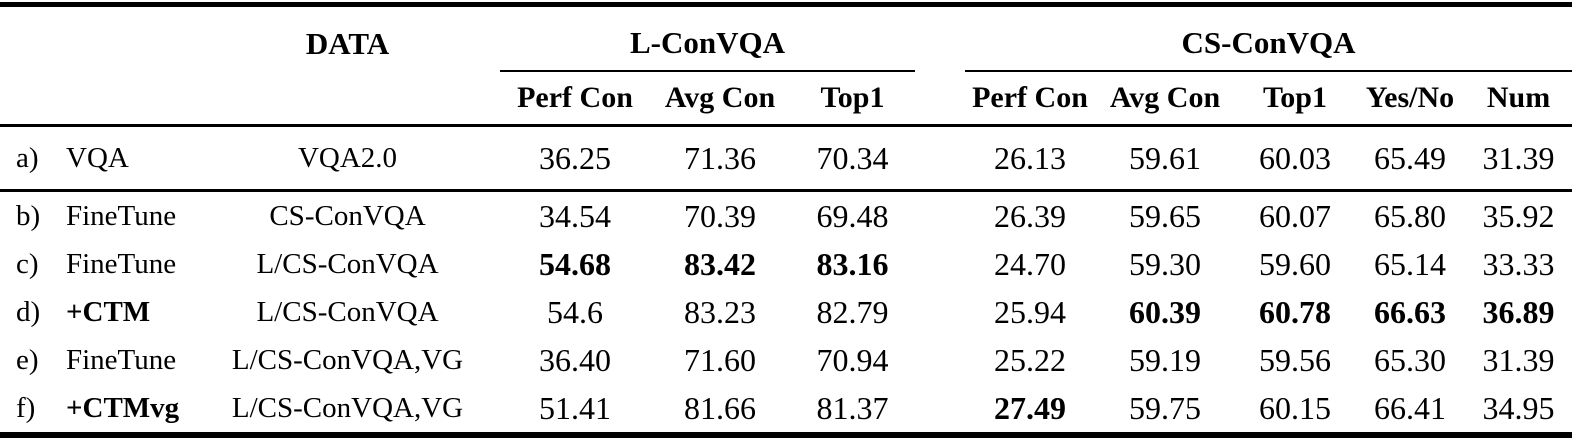 The height and width of the screenshot is (438, 1572). What do you see at coordinates (1295, 359) in the screenshot?
I see `value-cell: 59.56` at bounding box center [1295, 359].